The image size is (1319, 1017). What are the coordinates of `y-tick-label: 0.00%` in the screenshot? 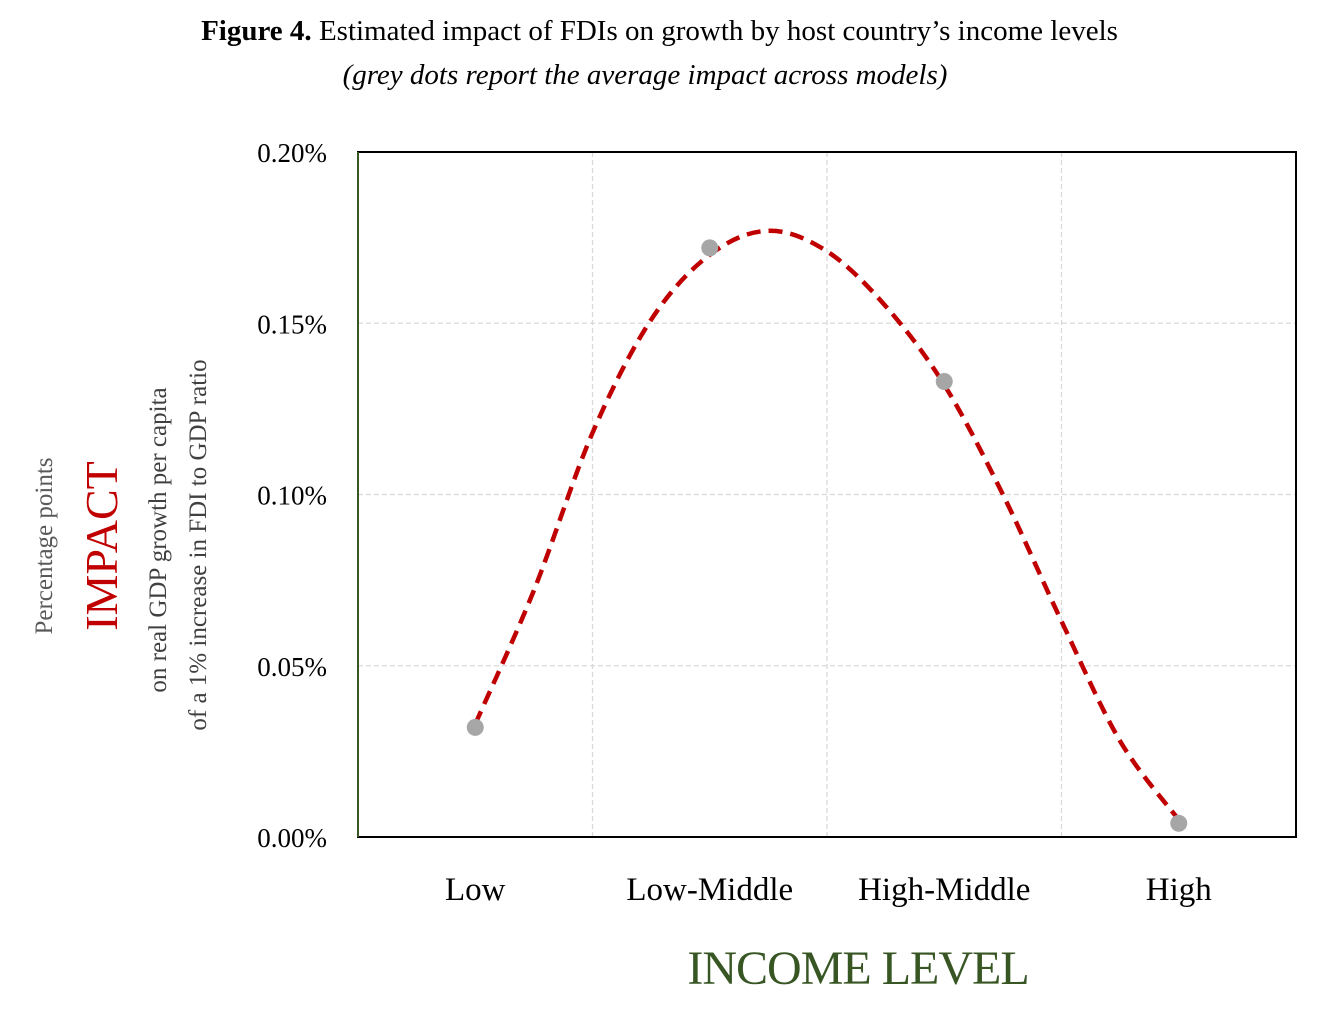 It's located at (292, 838).